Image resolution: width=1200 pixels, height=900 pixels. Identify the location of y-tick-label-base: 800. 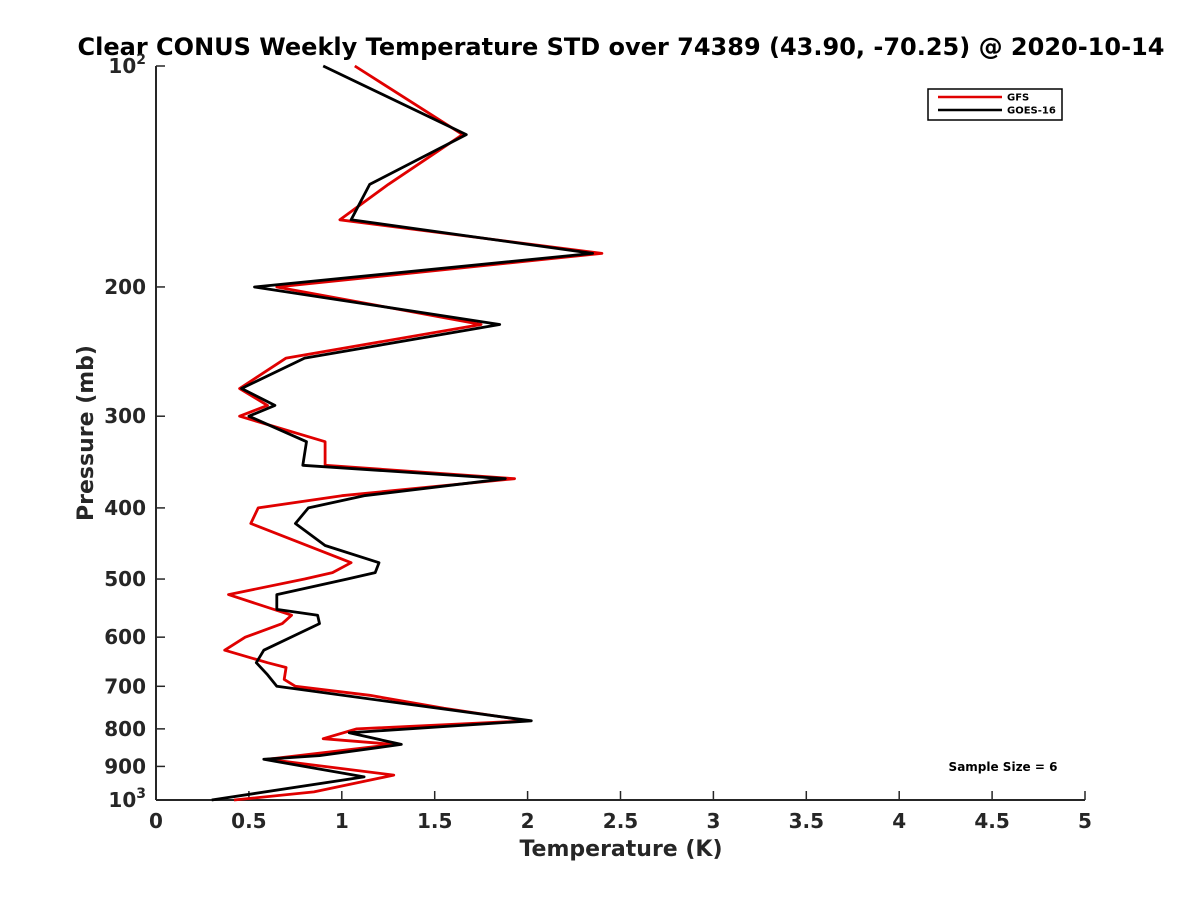
(125, 729).